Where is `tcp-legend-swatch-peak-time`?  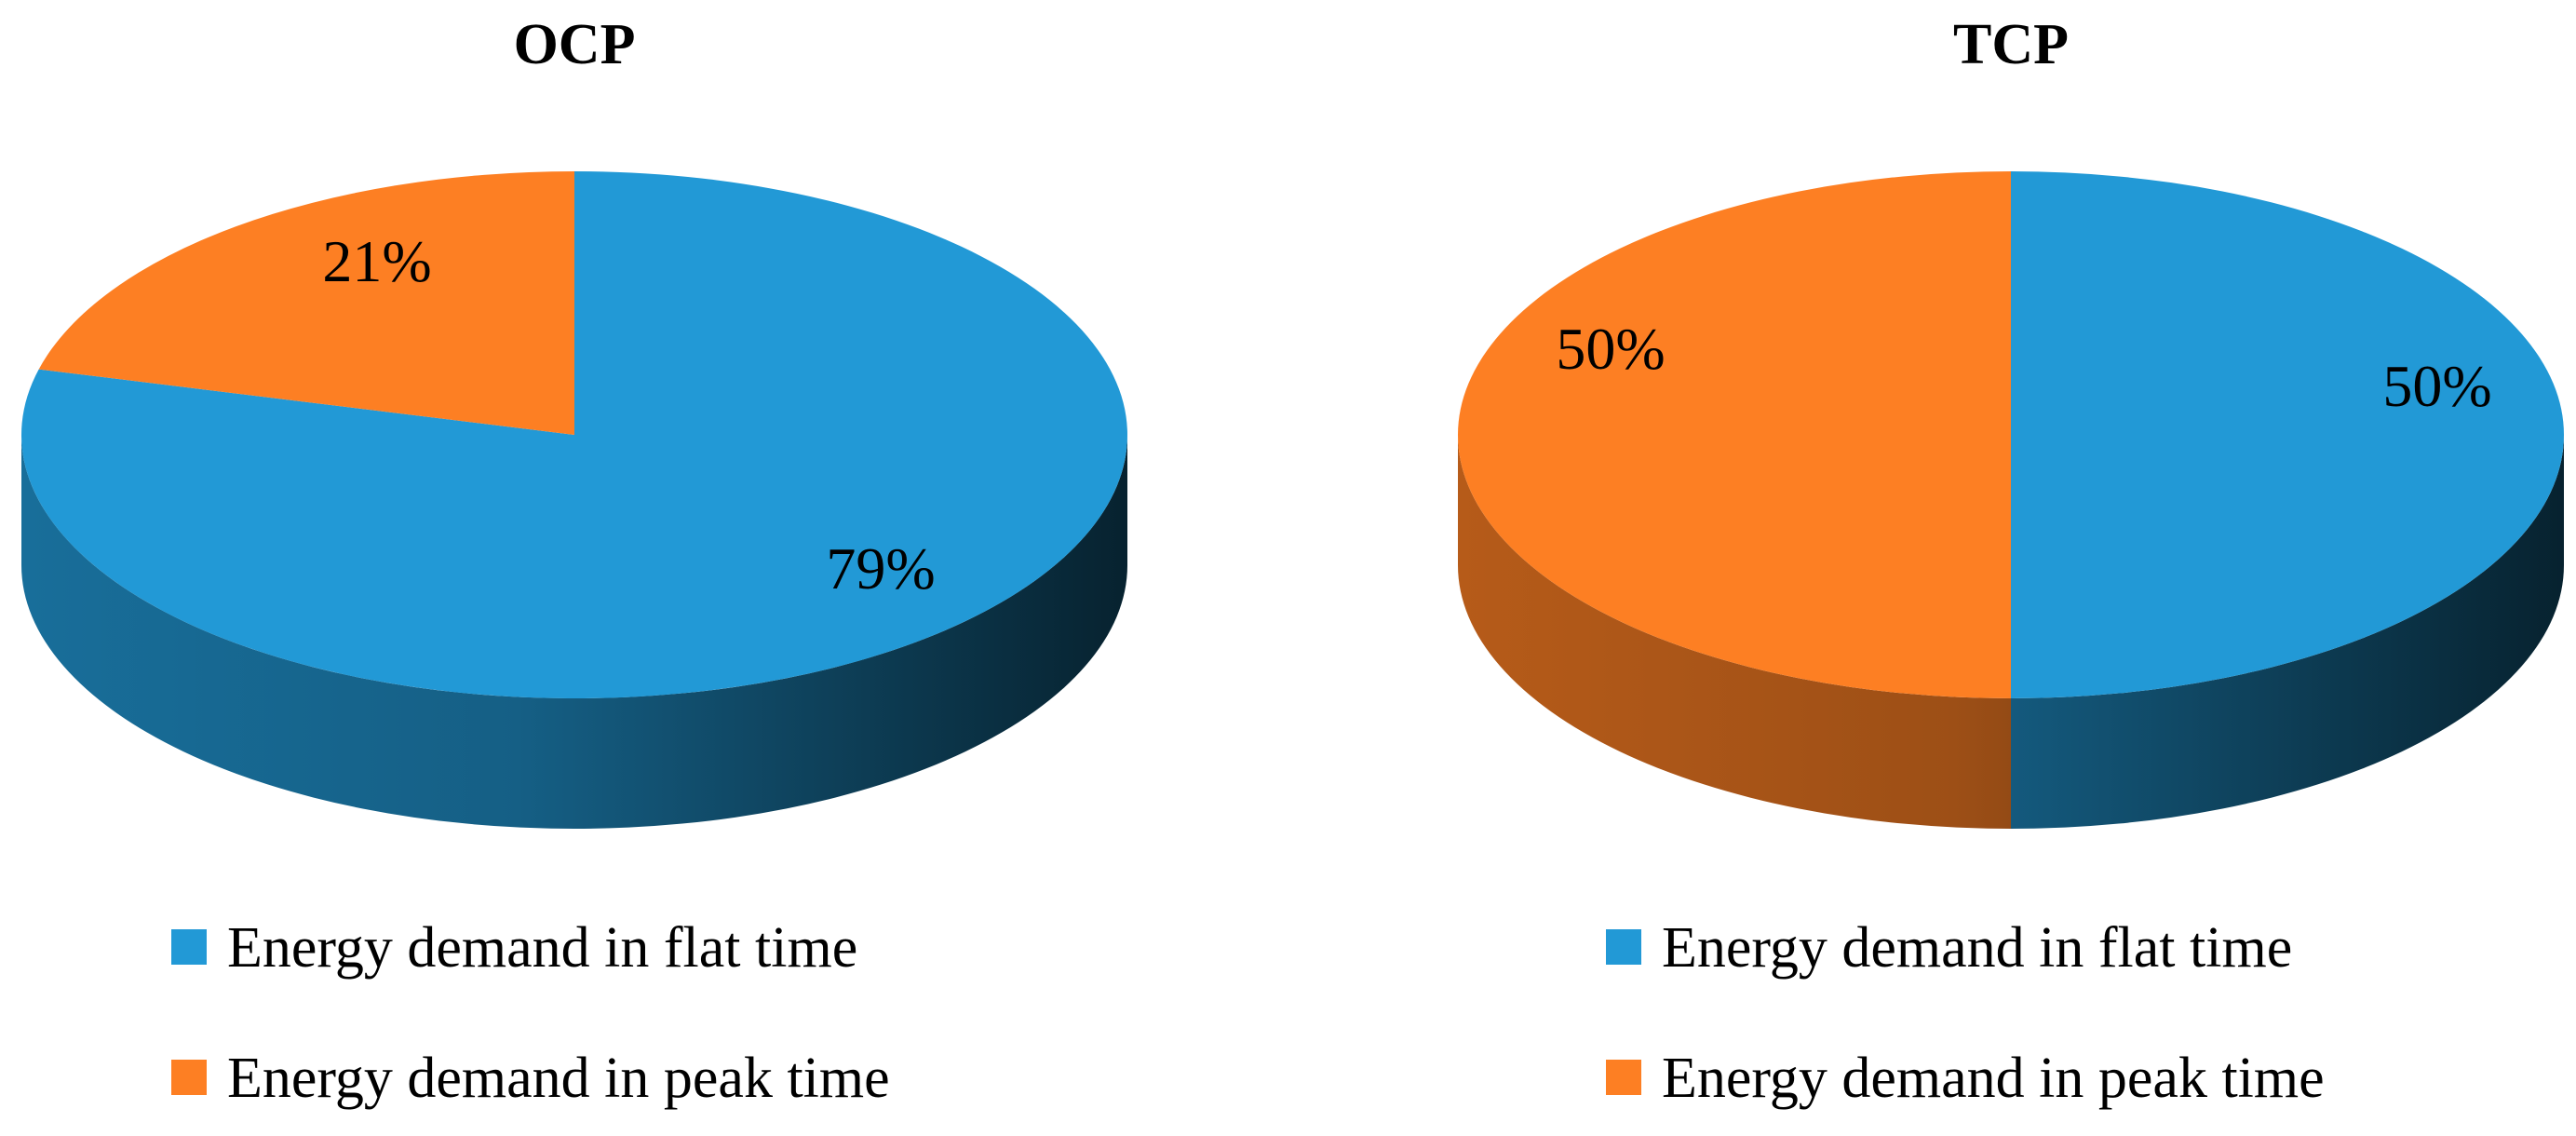
tcp-legend-swatch-peak-time is located at coordinates (1623, 1077).